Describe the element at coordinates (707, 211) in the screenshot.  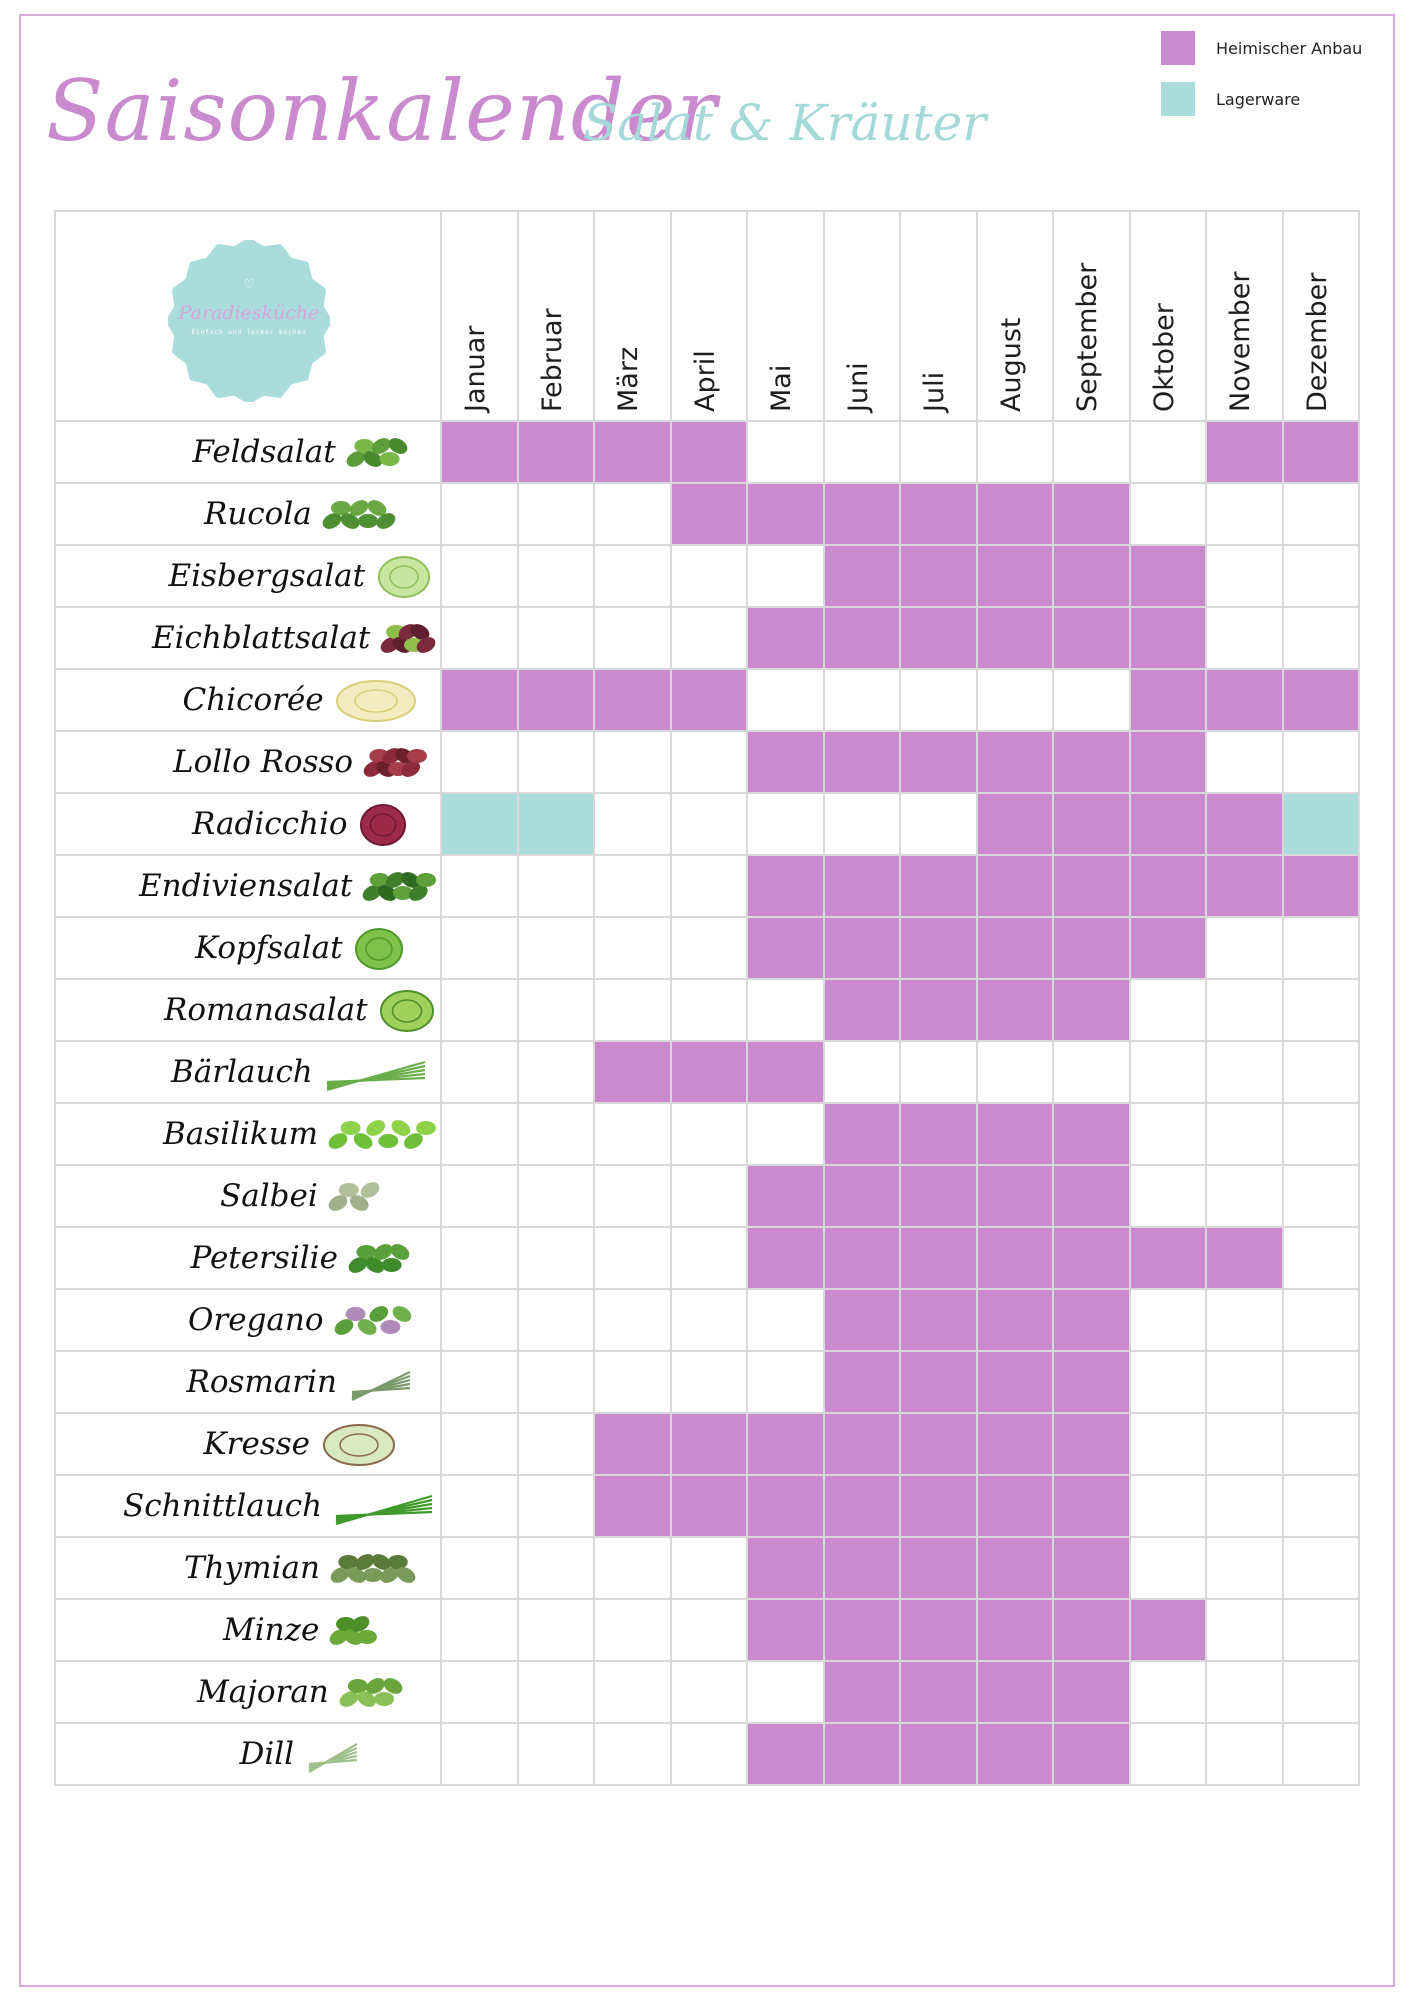
I see `grid-top-border` at that location.